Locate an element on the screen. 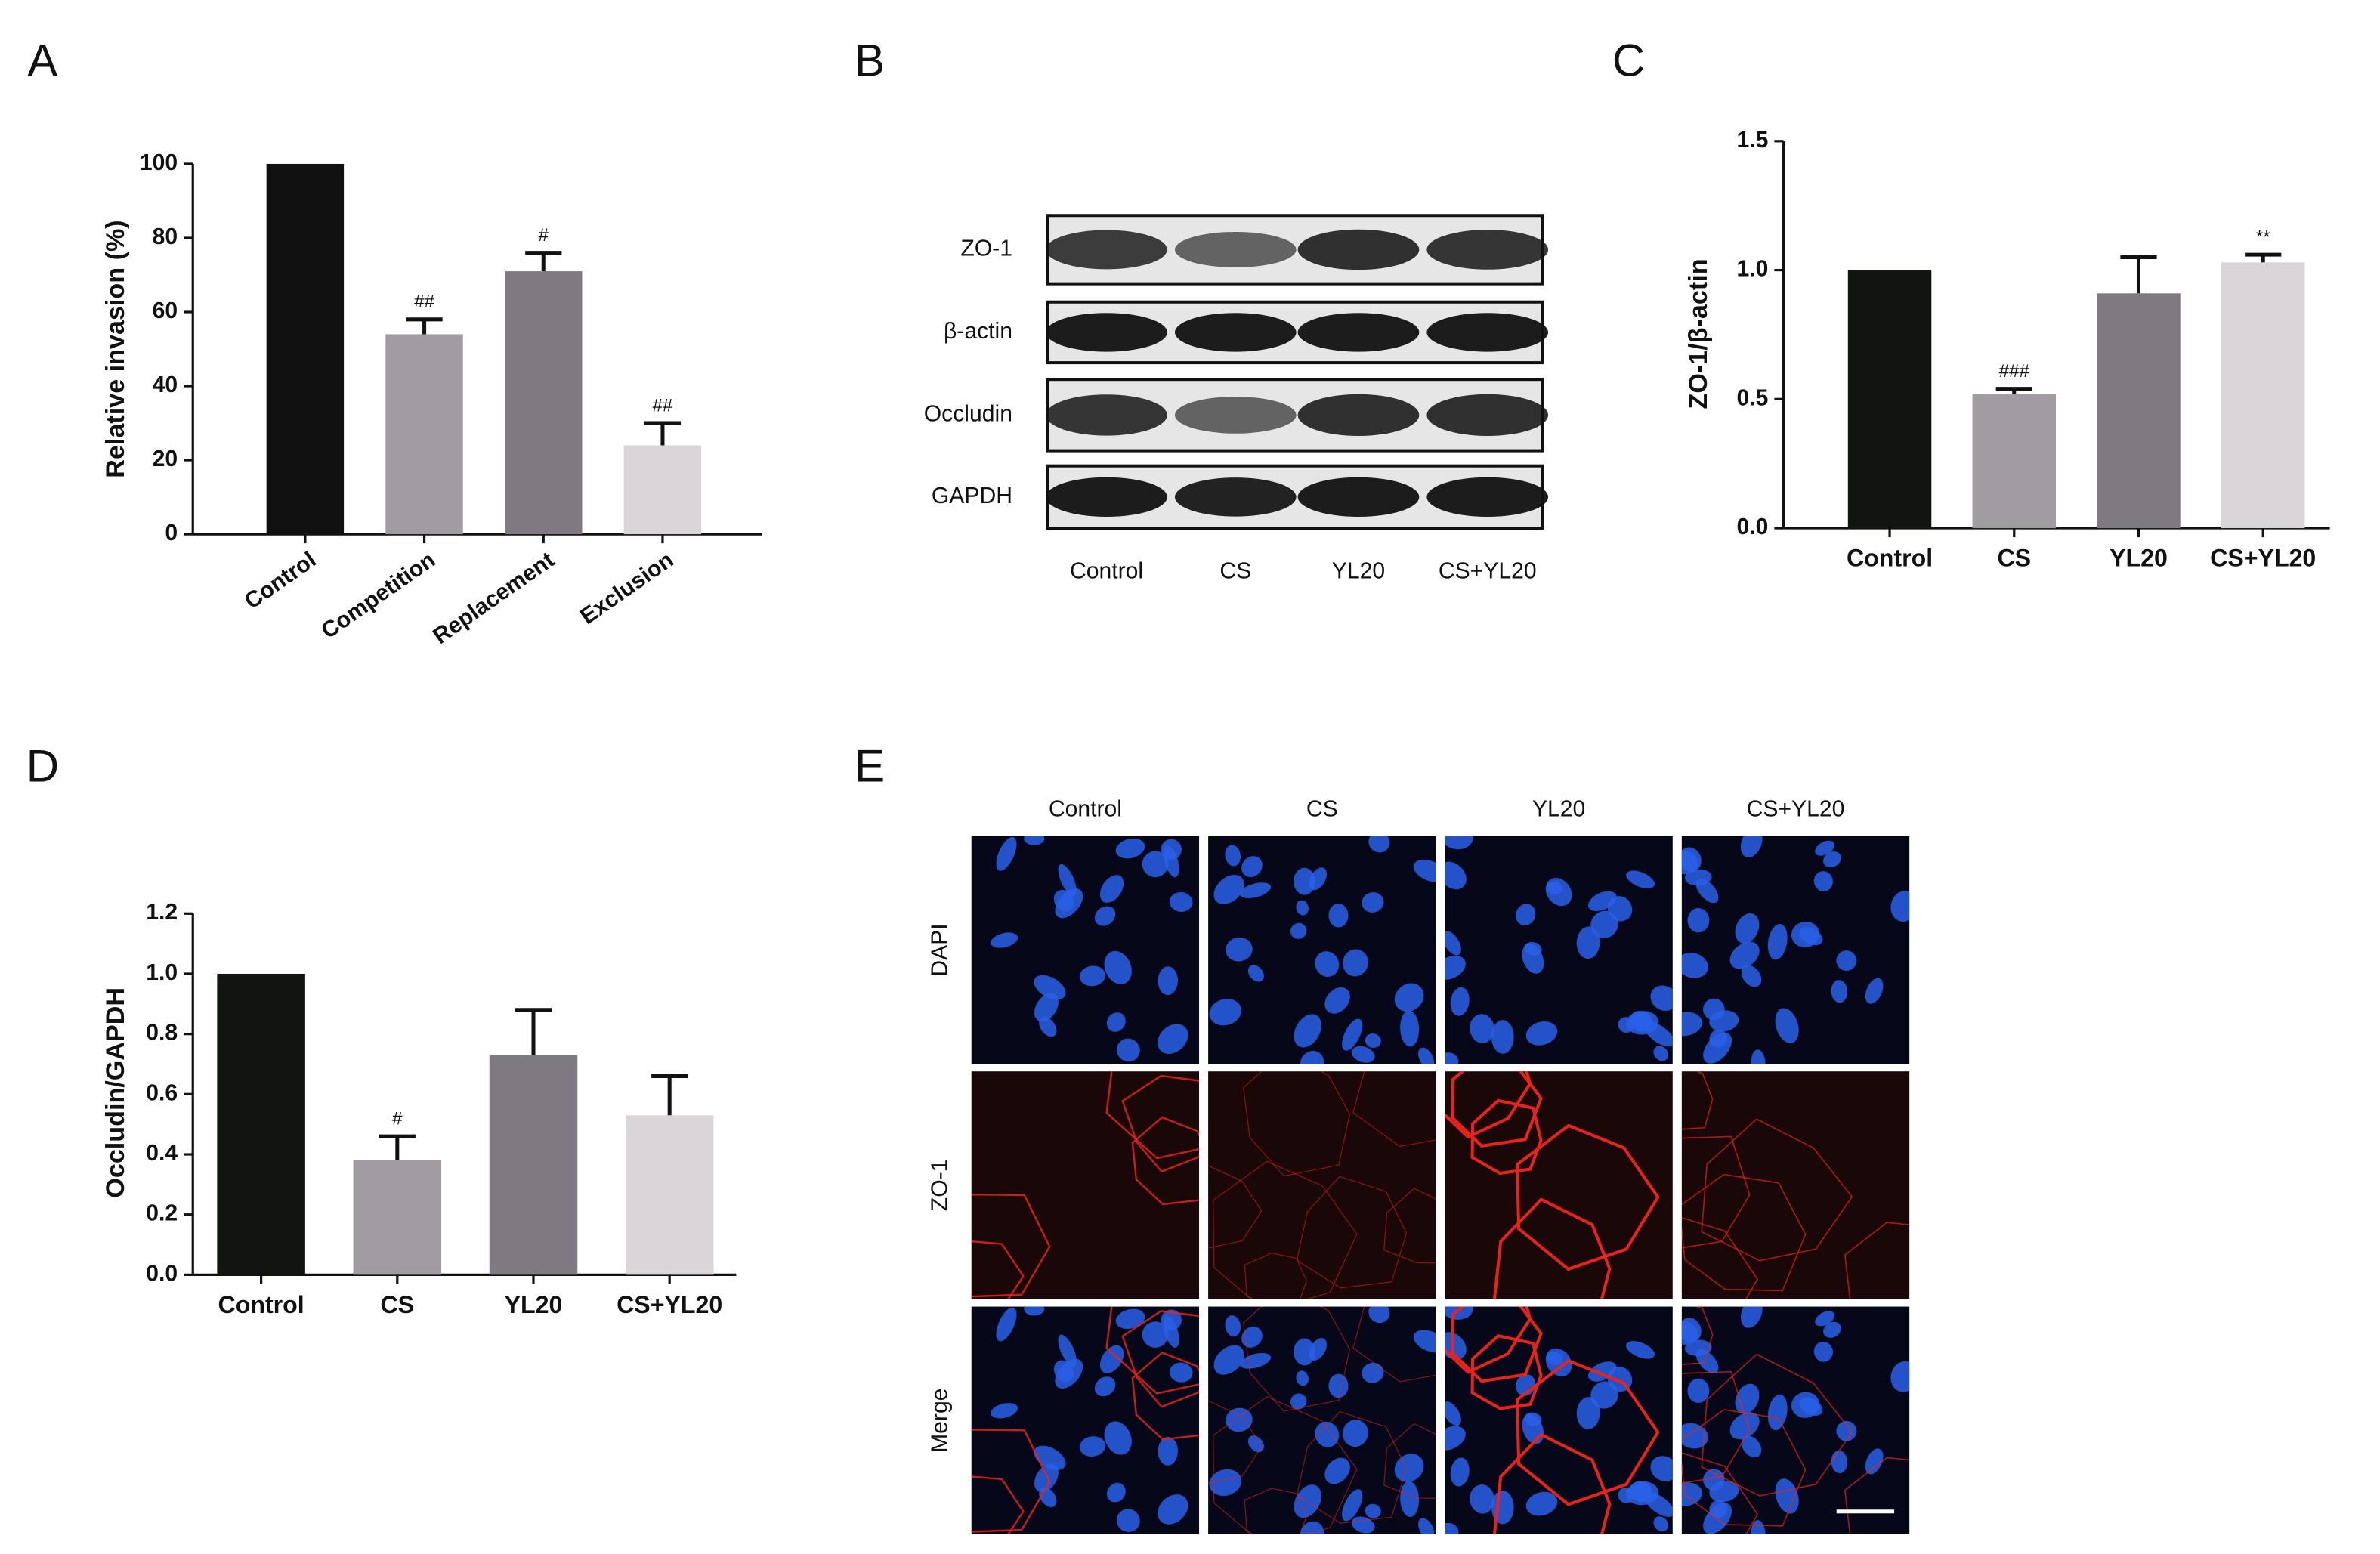  blot-lane-label: CS is located at coordinates (1235, 570).